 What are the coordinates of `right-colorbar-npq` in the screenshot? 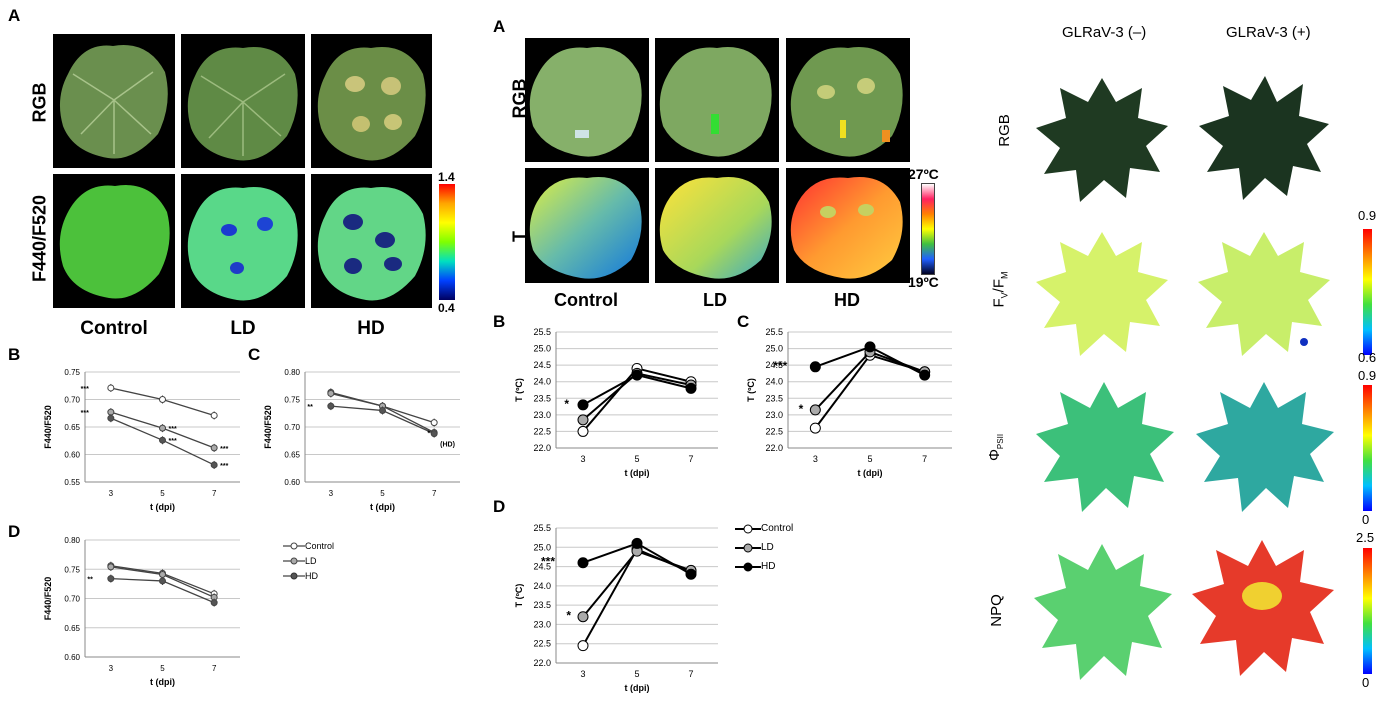 It's located at (1367, 611).